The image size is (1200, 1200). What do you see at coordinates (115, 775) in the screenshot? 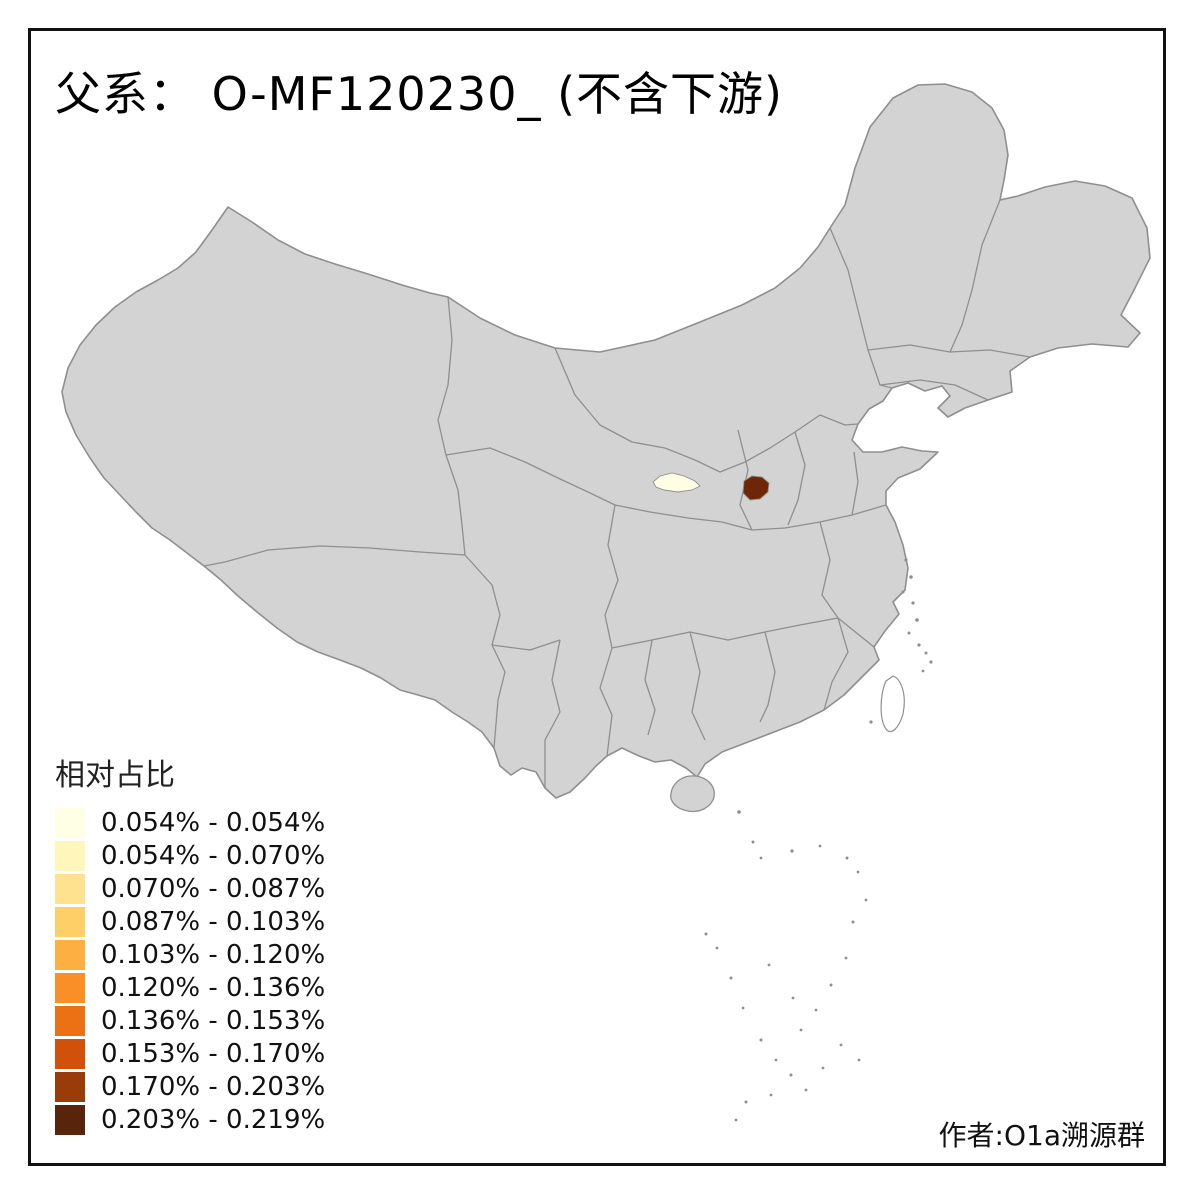
I see `legend-title: 相对占比` at bounding box center [115, 775].